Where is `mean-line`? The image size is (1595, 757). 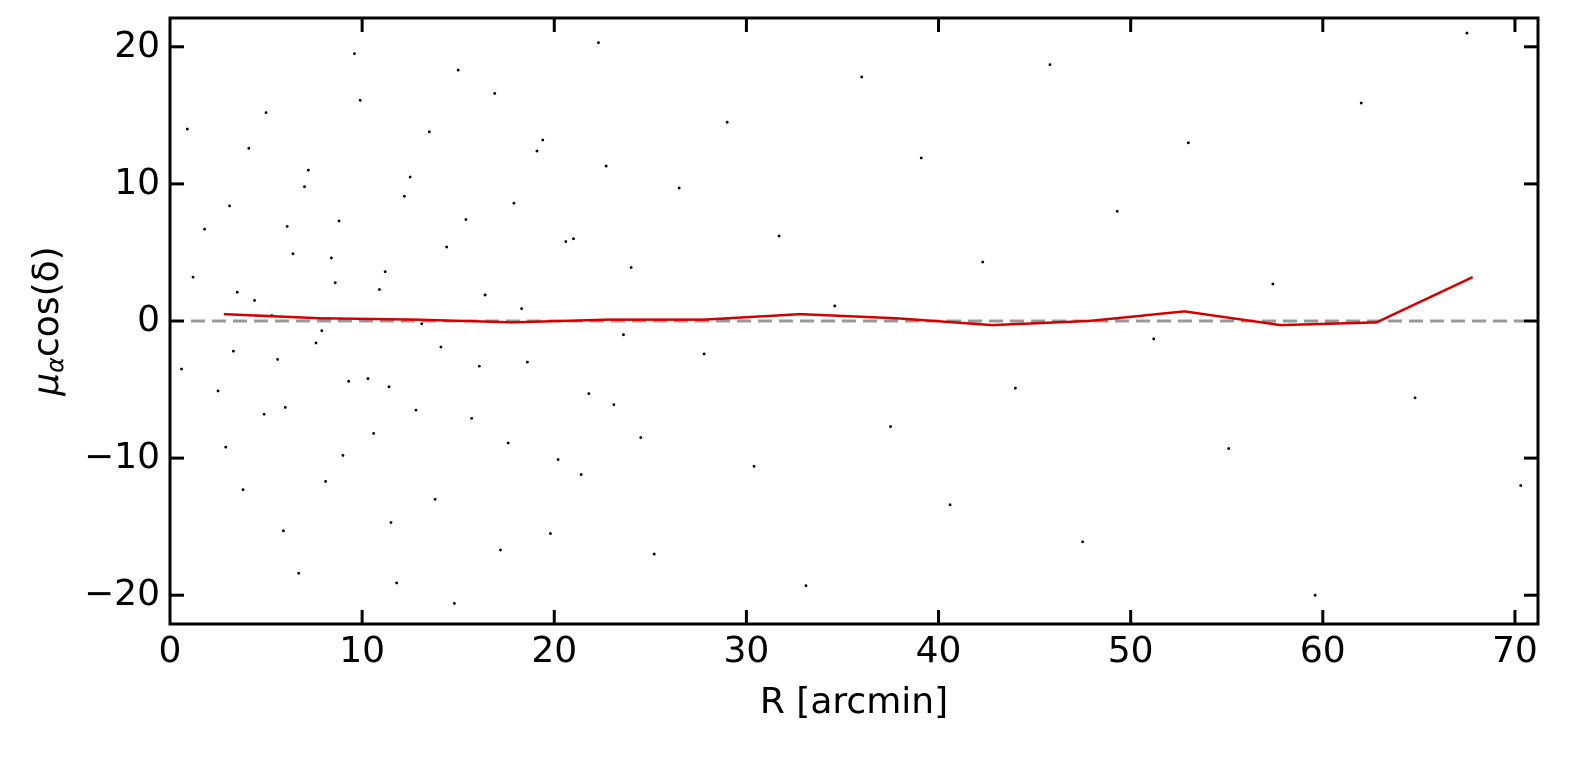 mean-line is located at coordinates (848, 301).